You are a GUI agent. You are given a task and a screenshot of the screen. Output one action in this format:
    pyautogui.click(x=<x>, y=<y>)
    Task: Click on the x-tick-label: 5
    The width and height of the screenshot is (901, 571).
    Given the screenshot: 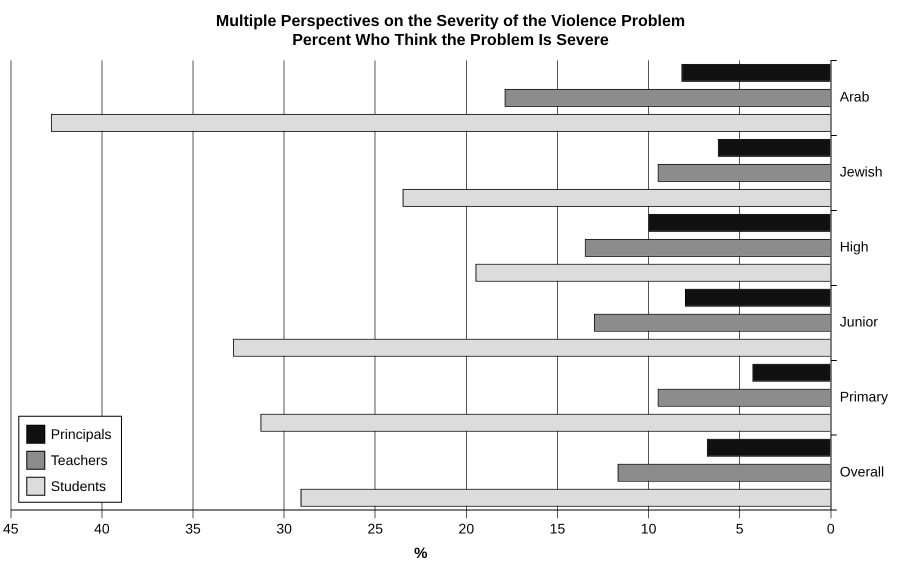 What is the action you would take?
    pyautogui.click(x=740, y=528)
    